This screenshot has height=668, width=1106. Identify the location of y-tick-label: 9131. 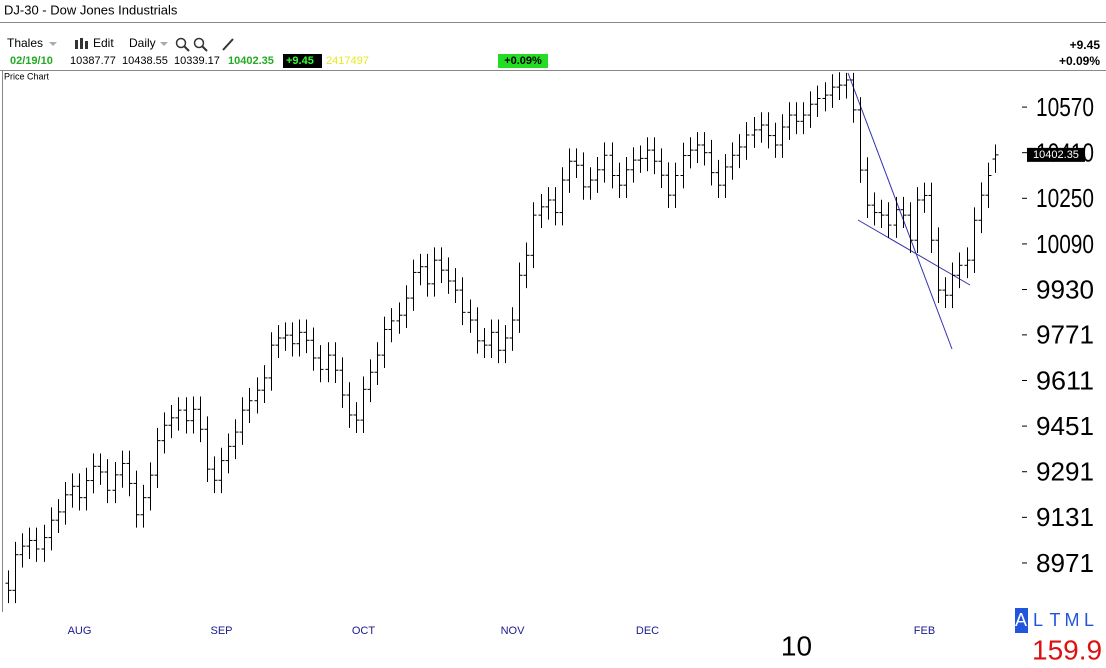
(1065, 517).